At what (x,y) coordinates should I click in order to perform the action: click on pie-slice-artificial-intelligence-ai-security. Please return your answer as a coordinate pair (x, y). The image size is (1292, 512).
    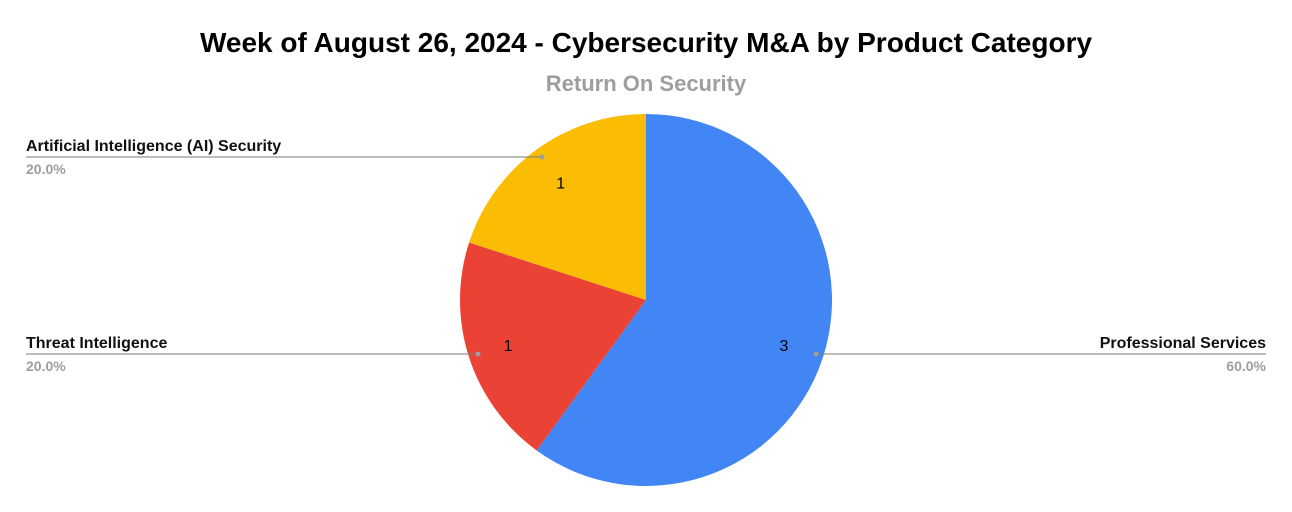
    Looking at the image, I should click on (557, 207).